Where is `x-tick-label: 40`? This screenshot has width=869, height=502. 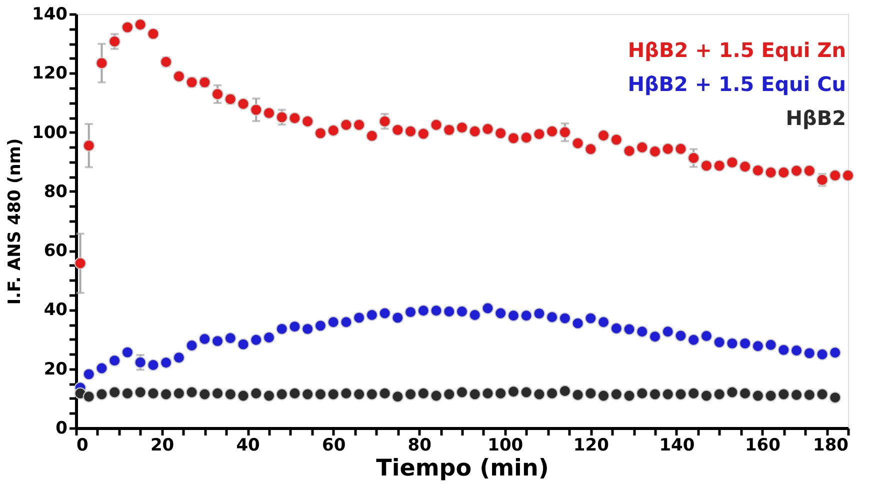 x-tick-label: 40 is located at coordinates (248, 446).